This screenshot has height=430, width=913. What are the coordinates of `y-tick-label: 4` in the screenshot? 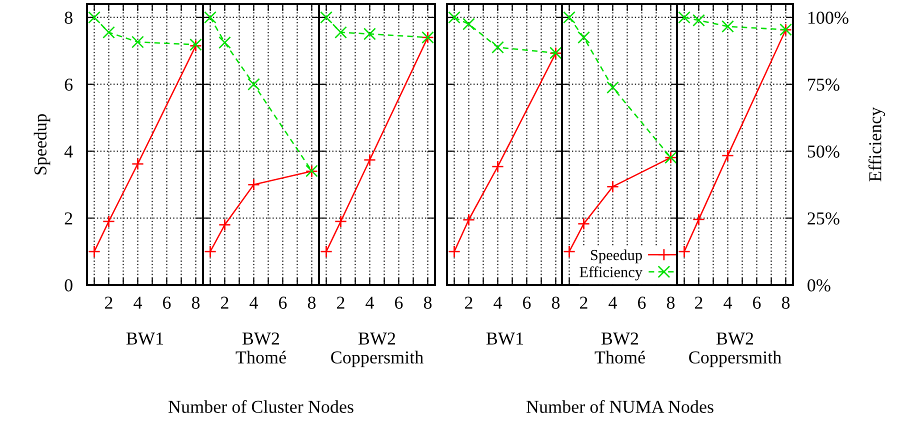 It's located at (68, 152).